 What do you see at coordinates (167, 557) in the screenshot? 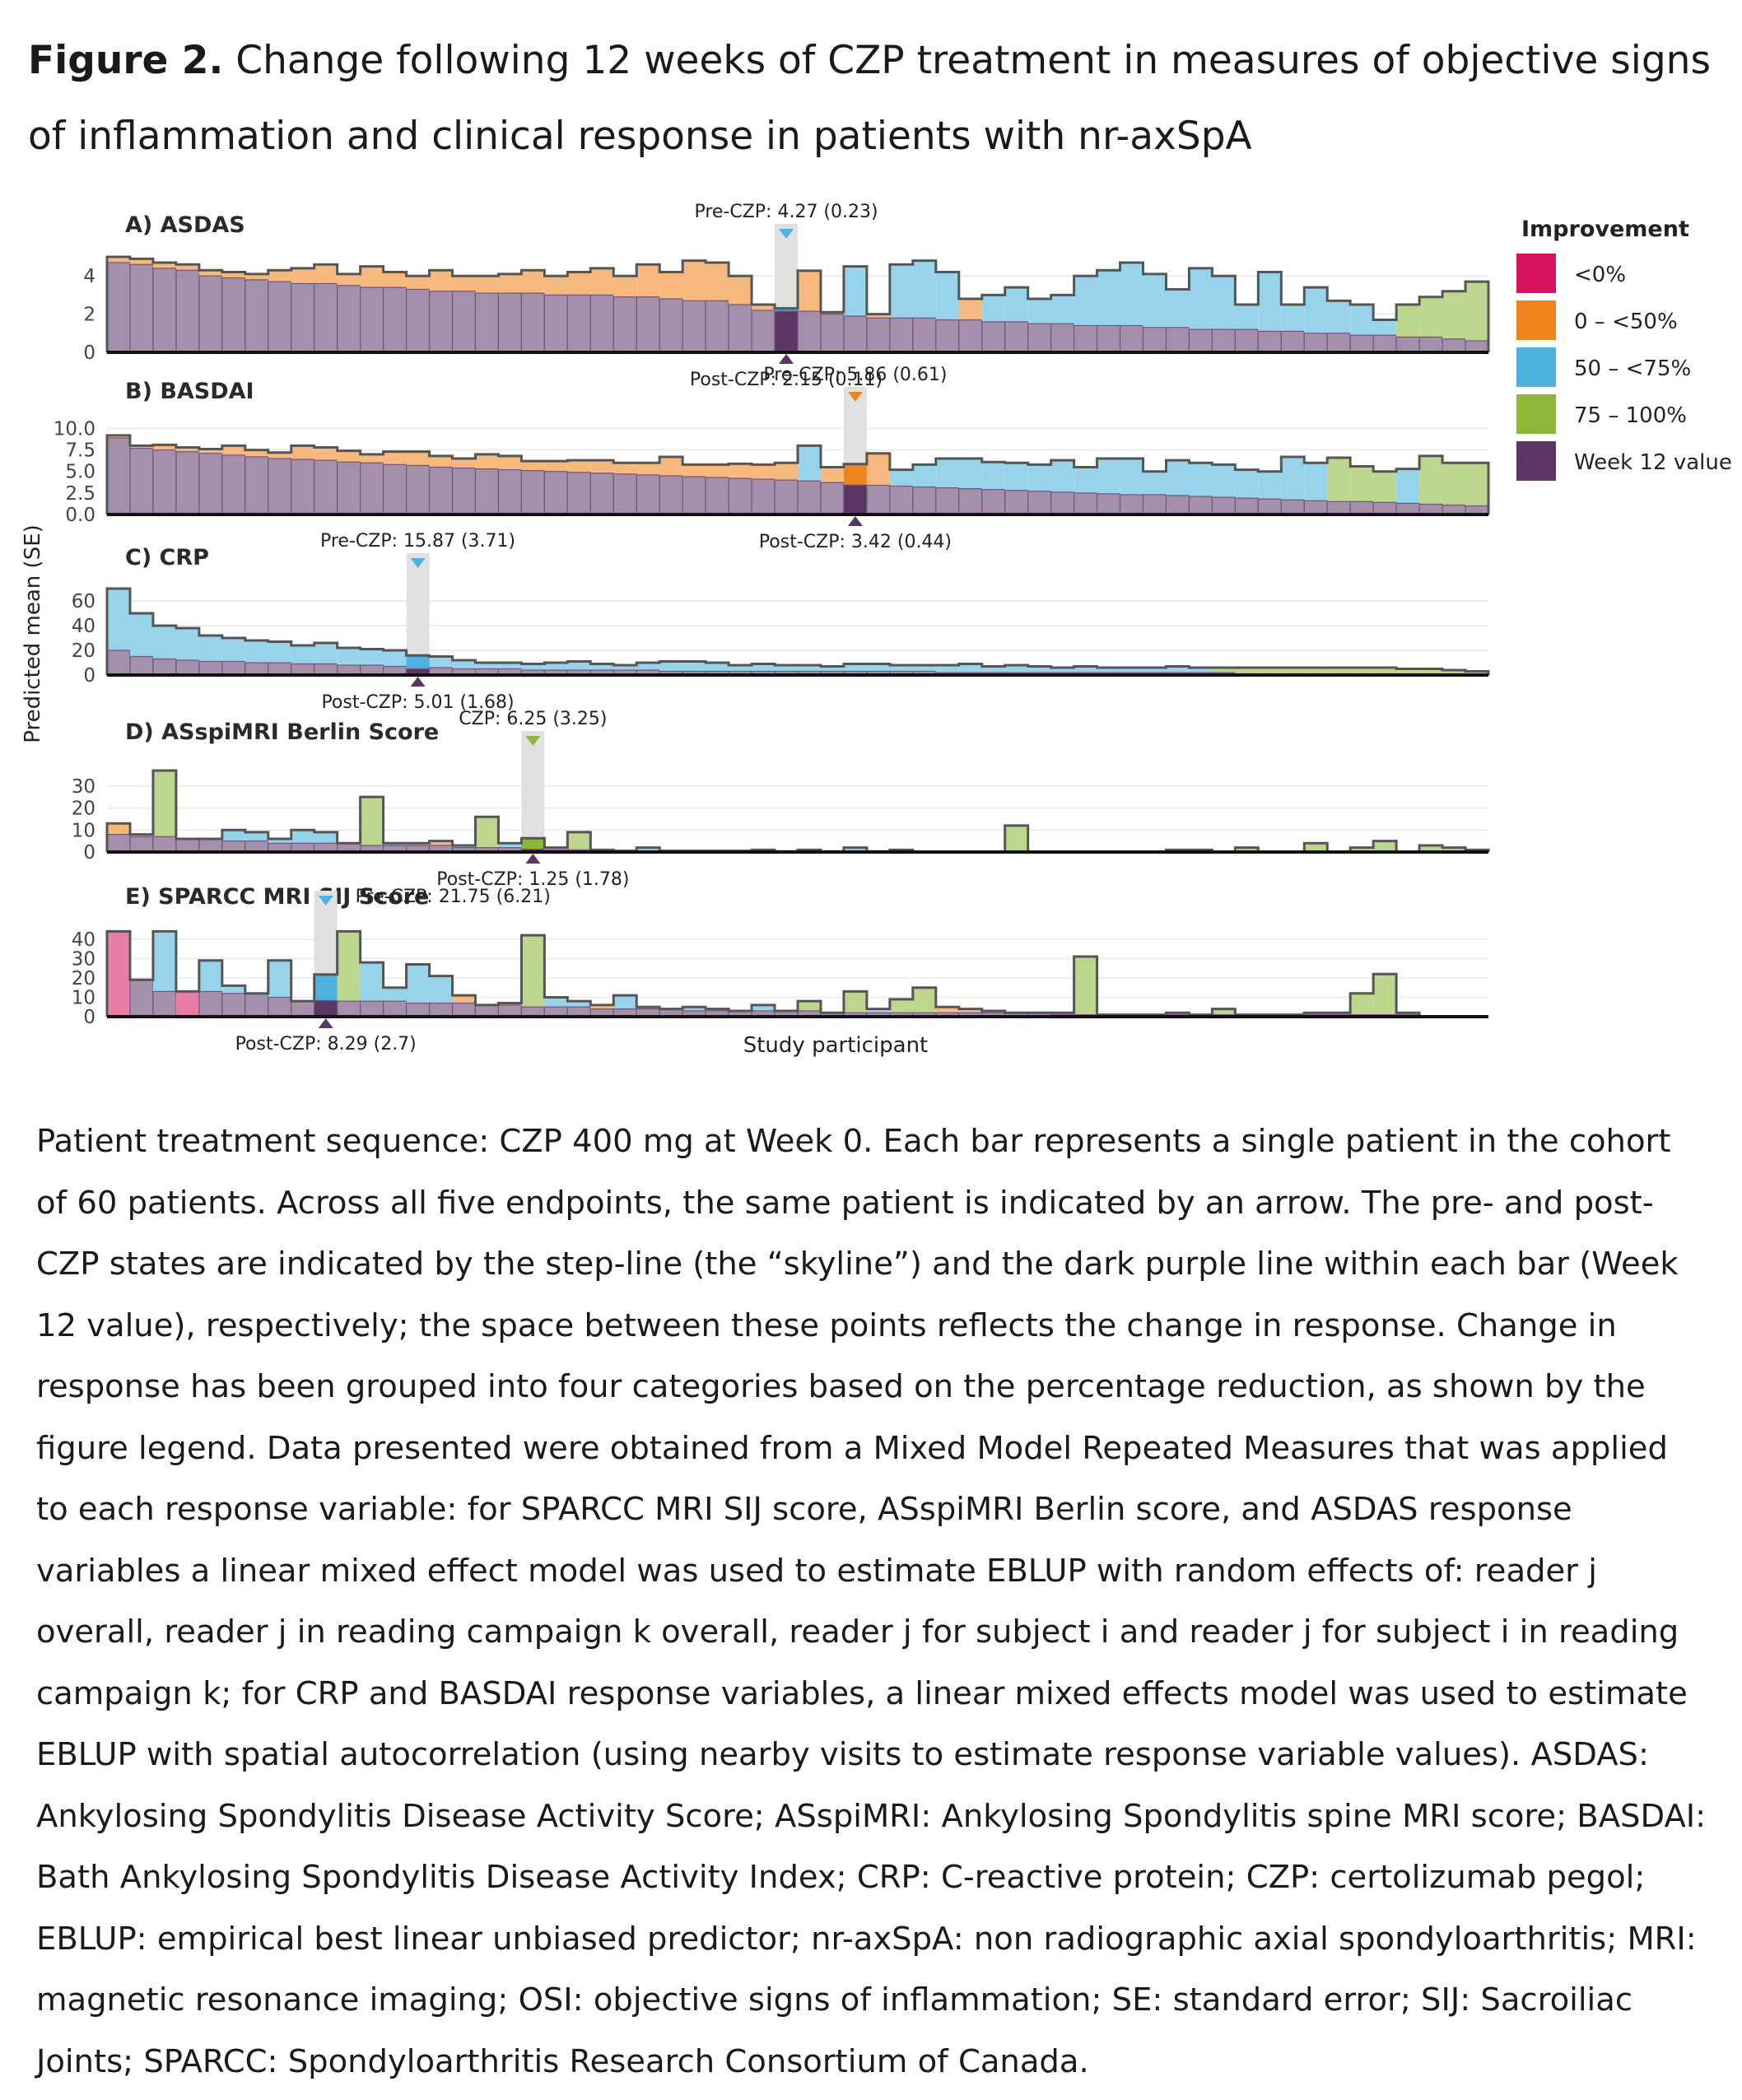
I see `panel-title-crp: C) CRP` at bounding box center [167, 557].